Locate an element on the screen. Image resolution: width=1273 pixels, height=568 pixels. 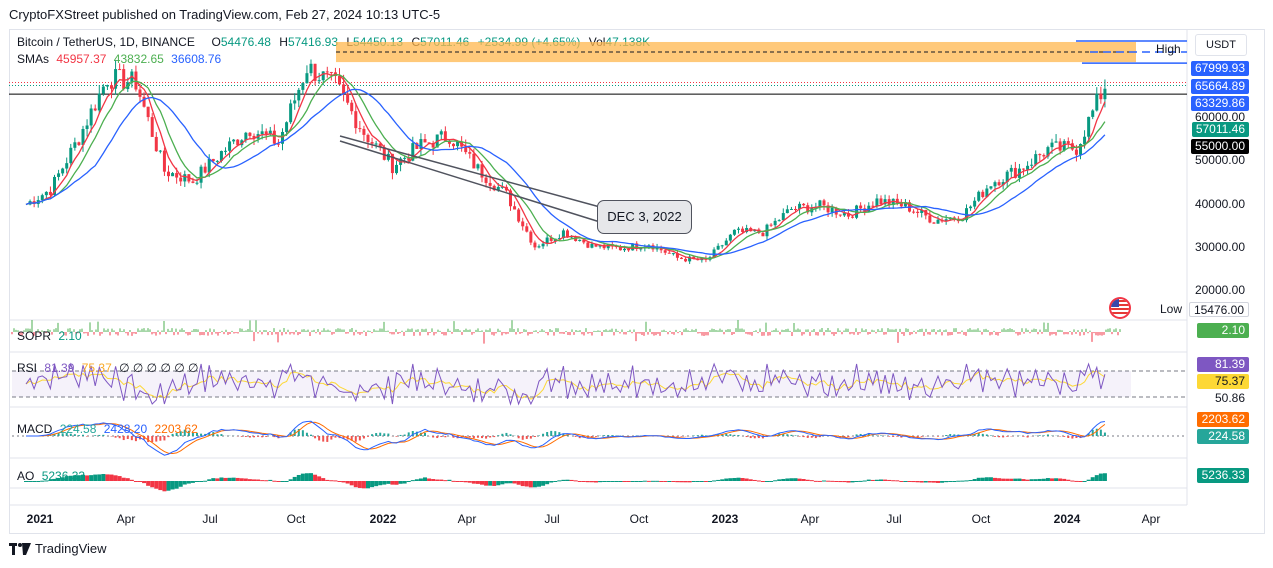
sopr-tag: 2.10 is located at coordinates (1223, 330).